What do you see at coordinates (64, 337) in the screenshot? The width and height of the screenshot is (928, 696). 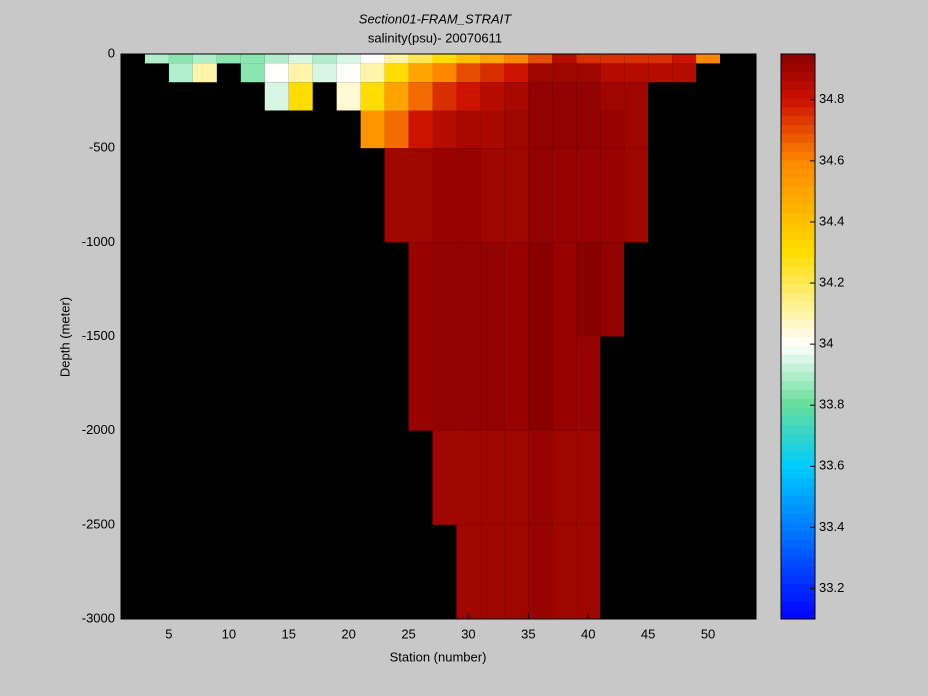 I see `y-axis-label: Depth (meter)` at bounding box center [64, 337].